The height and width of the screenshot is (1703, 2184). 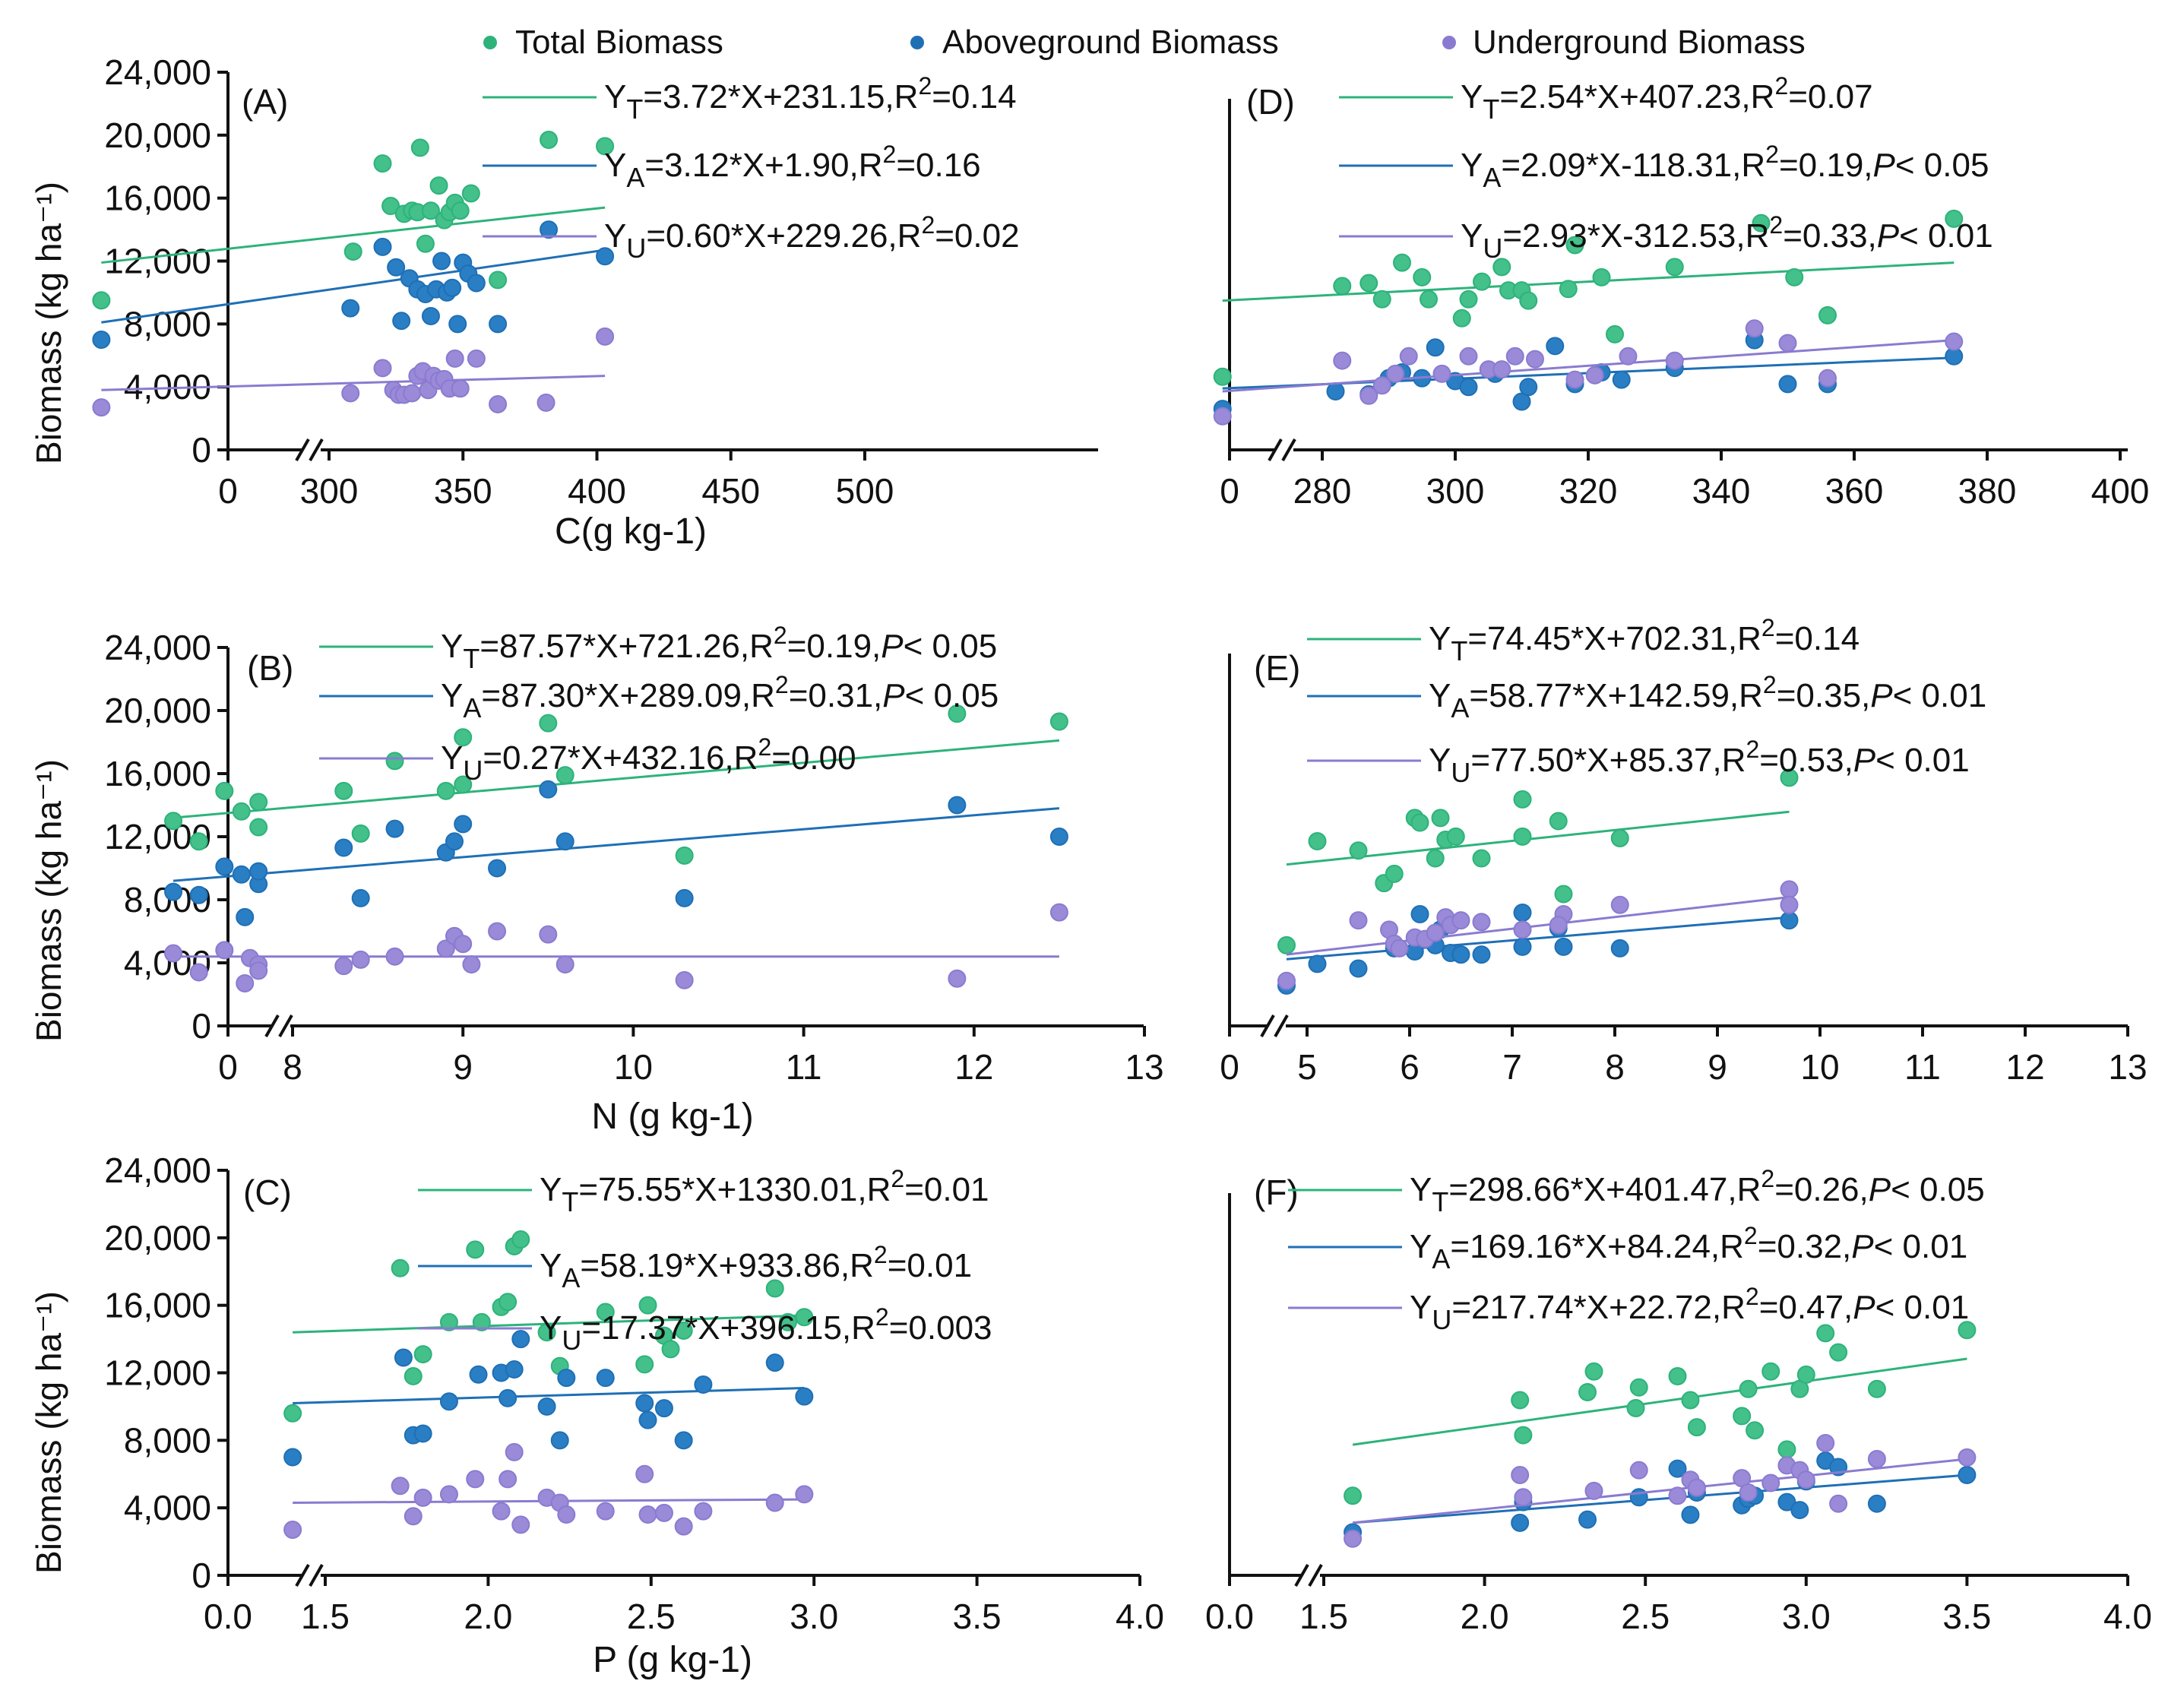 I want to click on x-tick-label-a: 0, so click(x=228, y=491).